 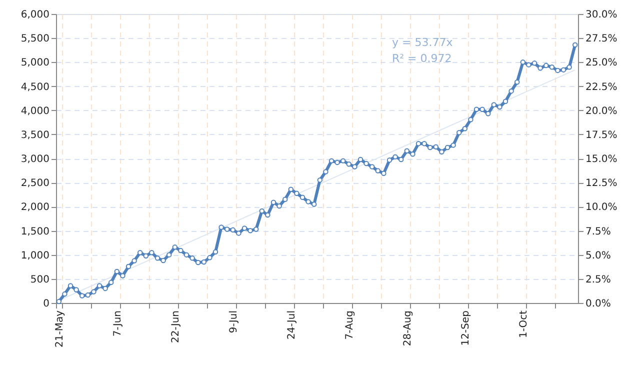 I want to click on x-tick-label: 7-Jun, so click(x=118, y=323).